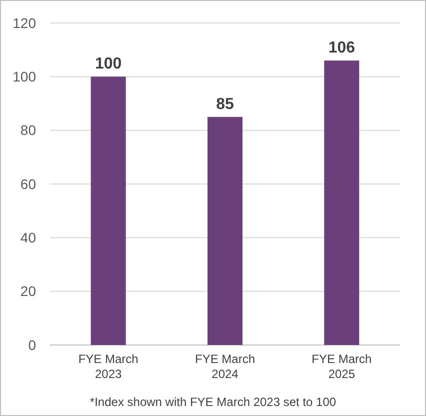 This screenshot has height=416, width=426. I want to click on y-tick-label: 60, so click(28, 184).